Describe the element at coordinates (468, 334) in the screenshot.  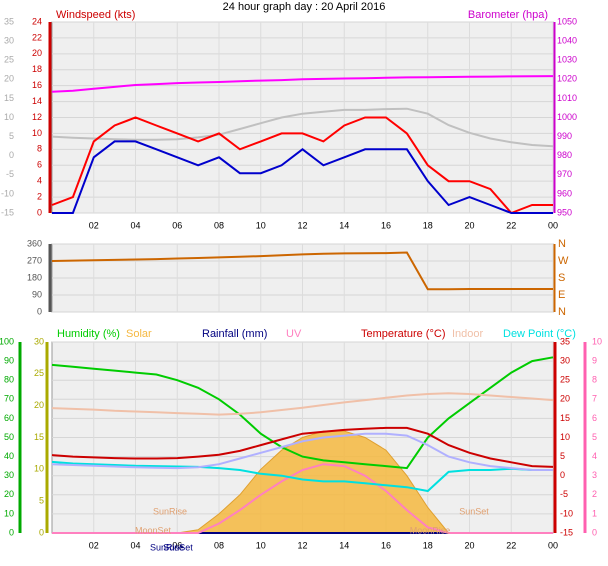
I see `legend-label: Indoor` at that location.